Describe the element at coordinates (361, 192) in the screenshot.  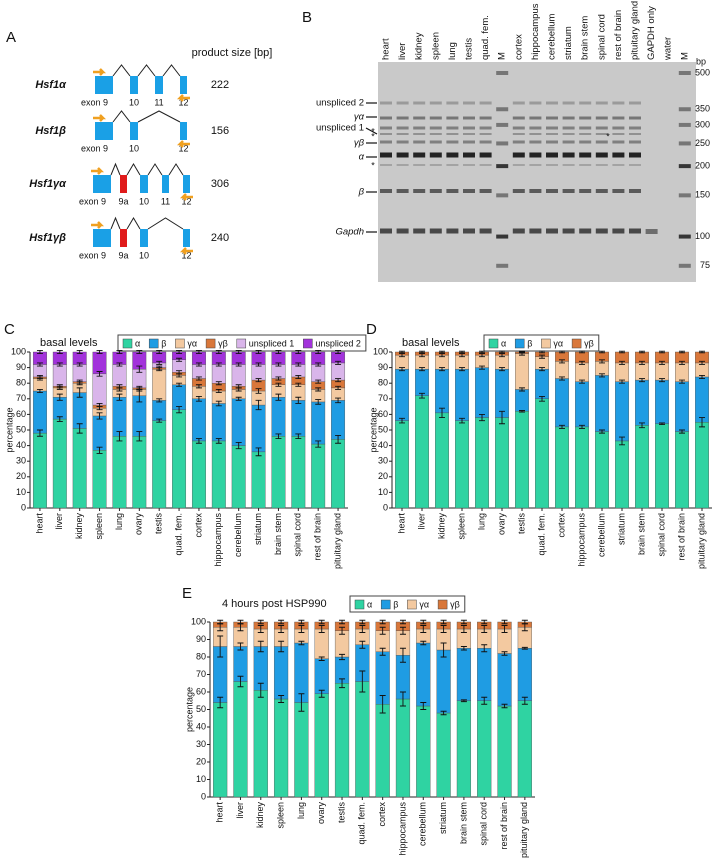
I see `band-label: β` at that location.